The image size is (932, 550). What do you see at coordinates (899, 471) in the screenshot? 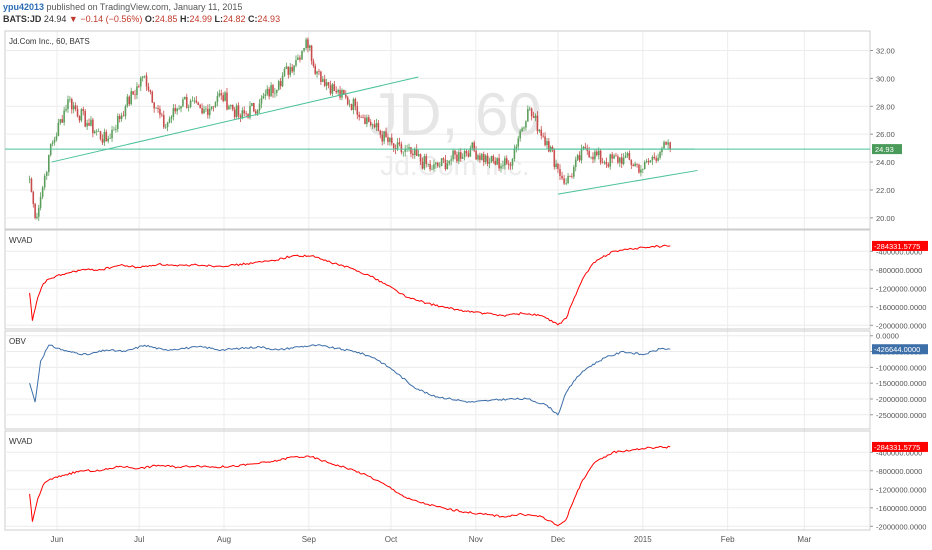
I see `y-tick-label: -800000.0000` at bounding box center [899, 471].